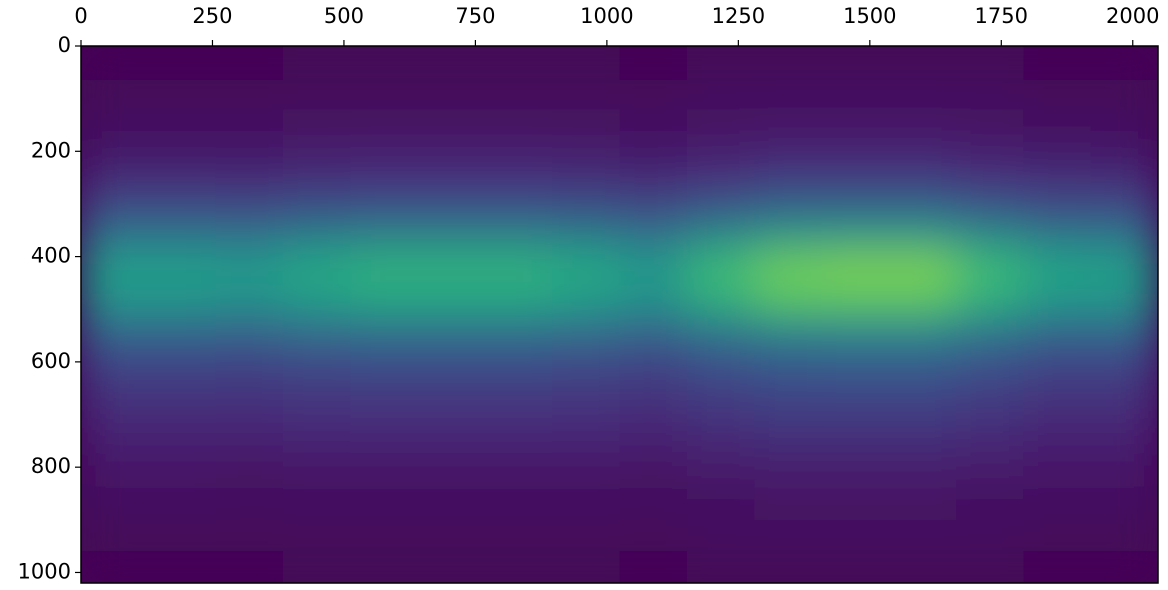  I want to click on y-tick-label: 0, so click(64, 45).